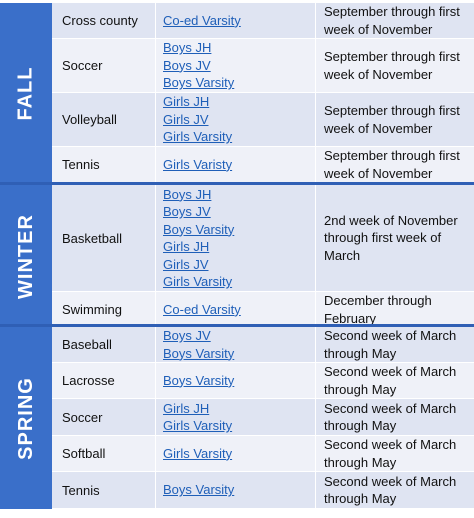 Image resolution: width=474 pixels, height=518 pixels. I want to click on team-list: Boys JV Boys Varsity, so click(236, 344).